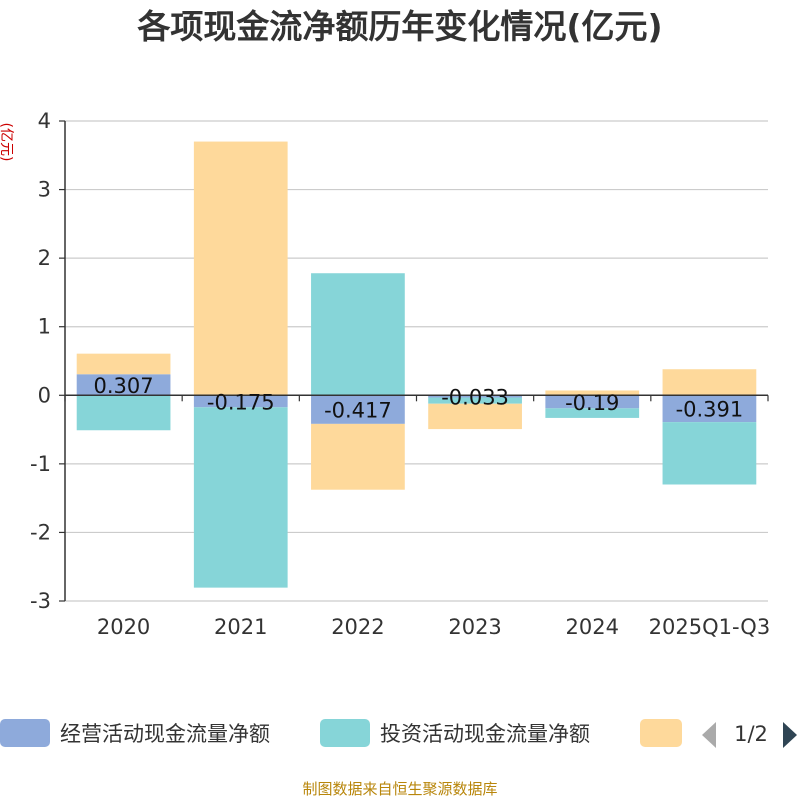 This screenshot has width=800, height=800. I want to click on y-tick-label: -1, so click(40, 464).